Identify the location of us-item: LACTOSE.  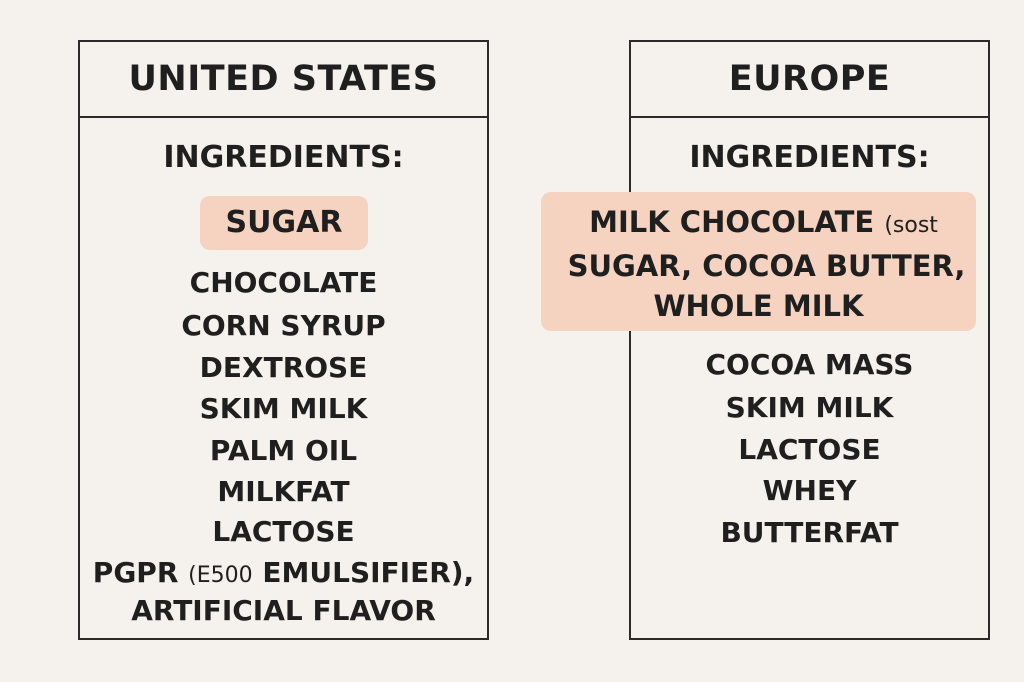
(283, 531).